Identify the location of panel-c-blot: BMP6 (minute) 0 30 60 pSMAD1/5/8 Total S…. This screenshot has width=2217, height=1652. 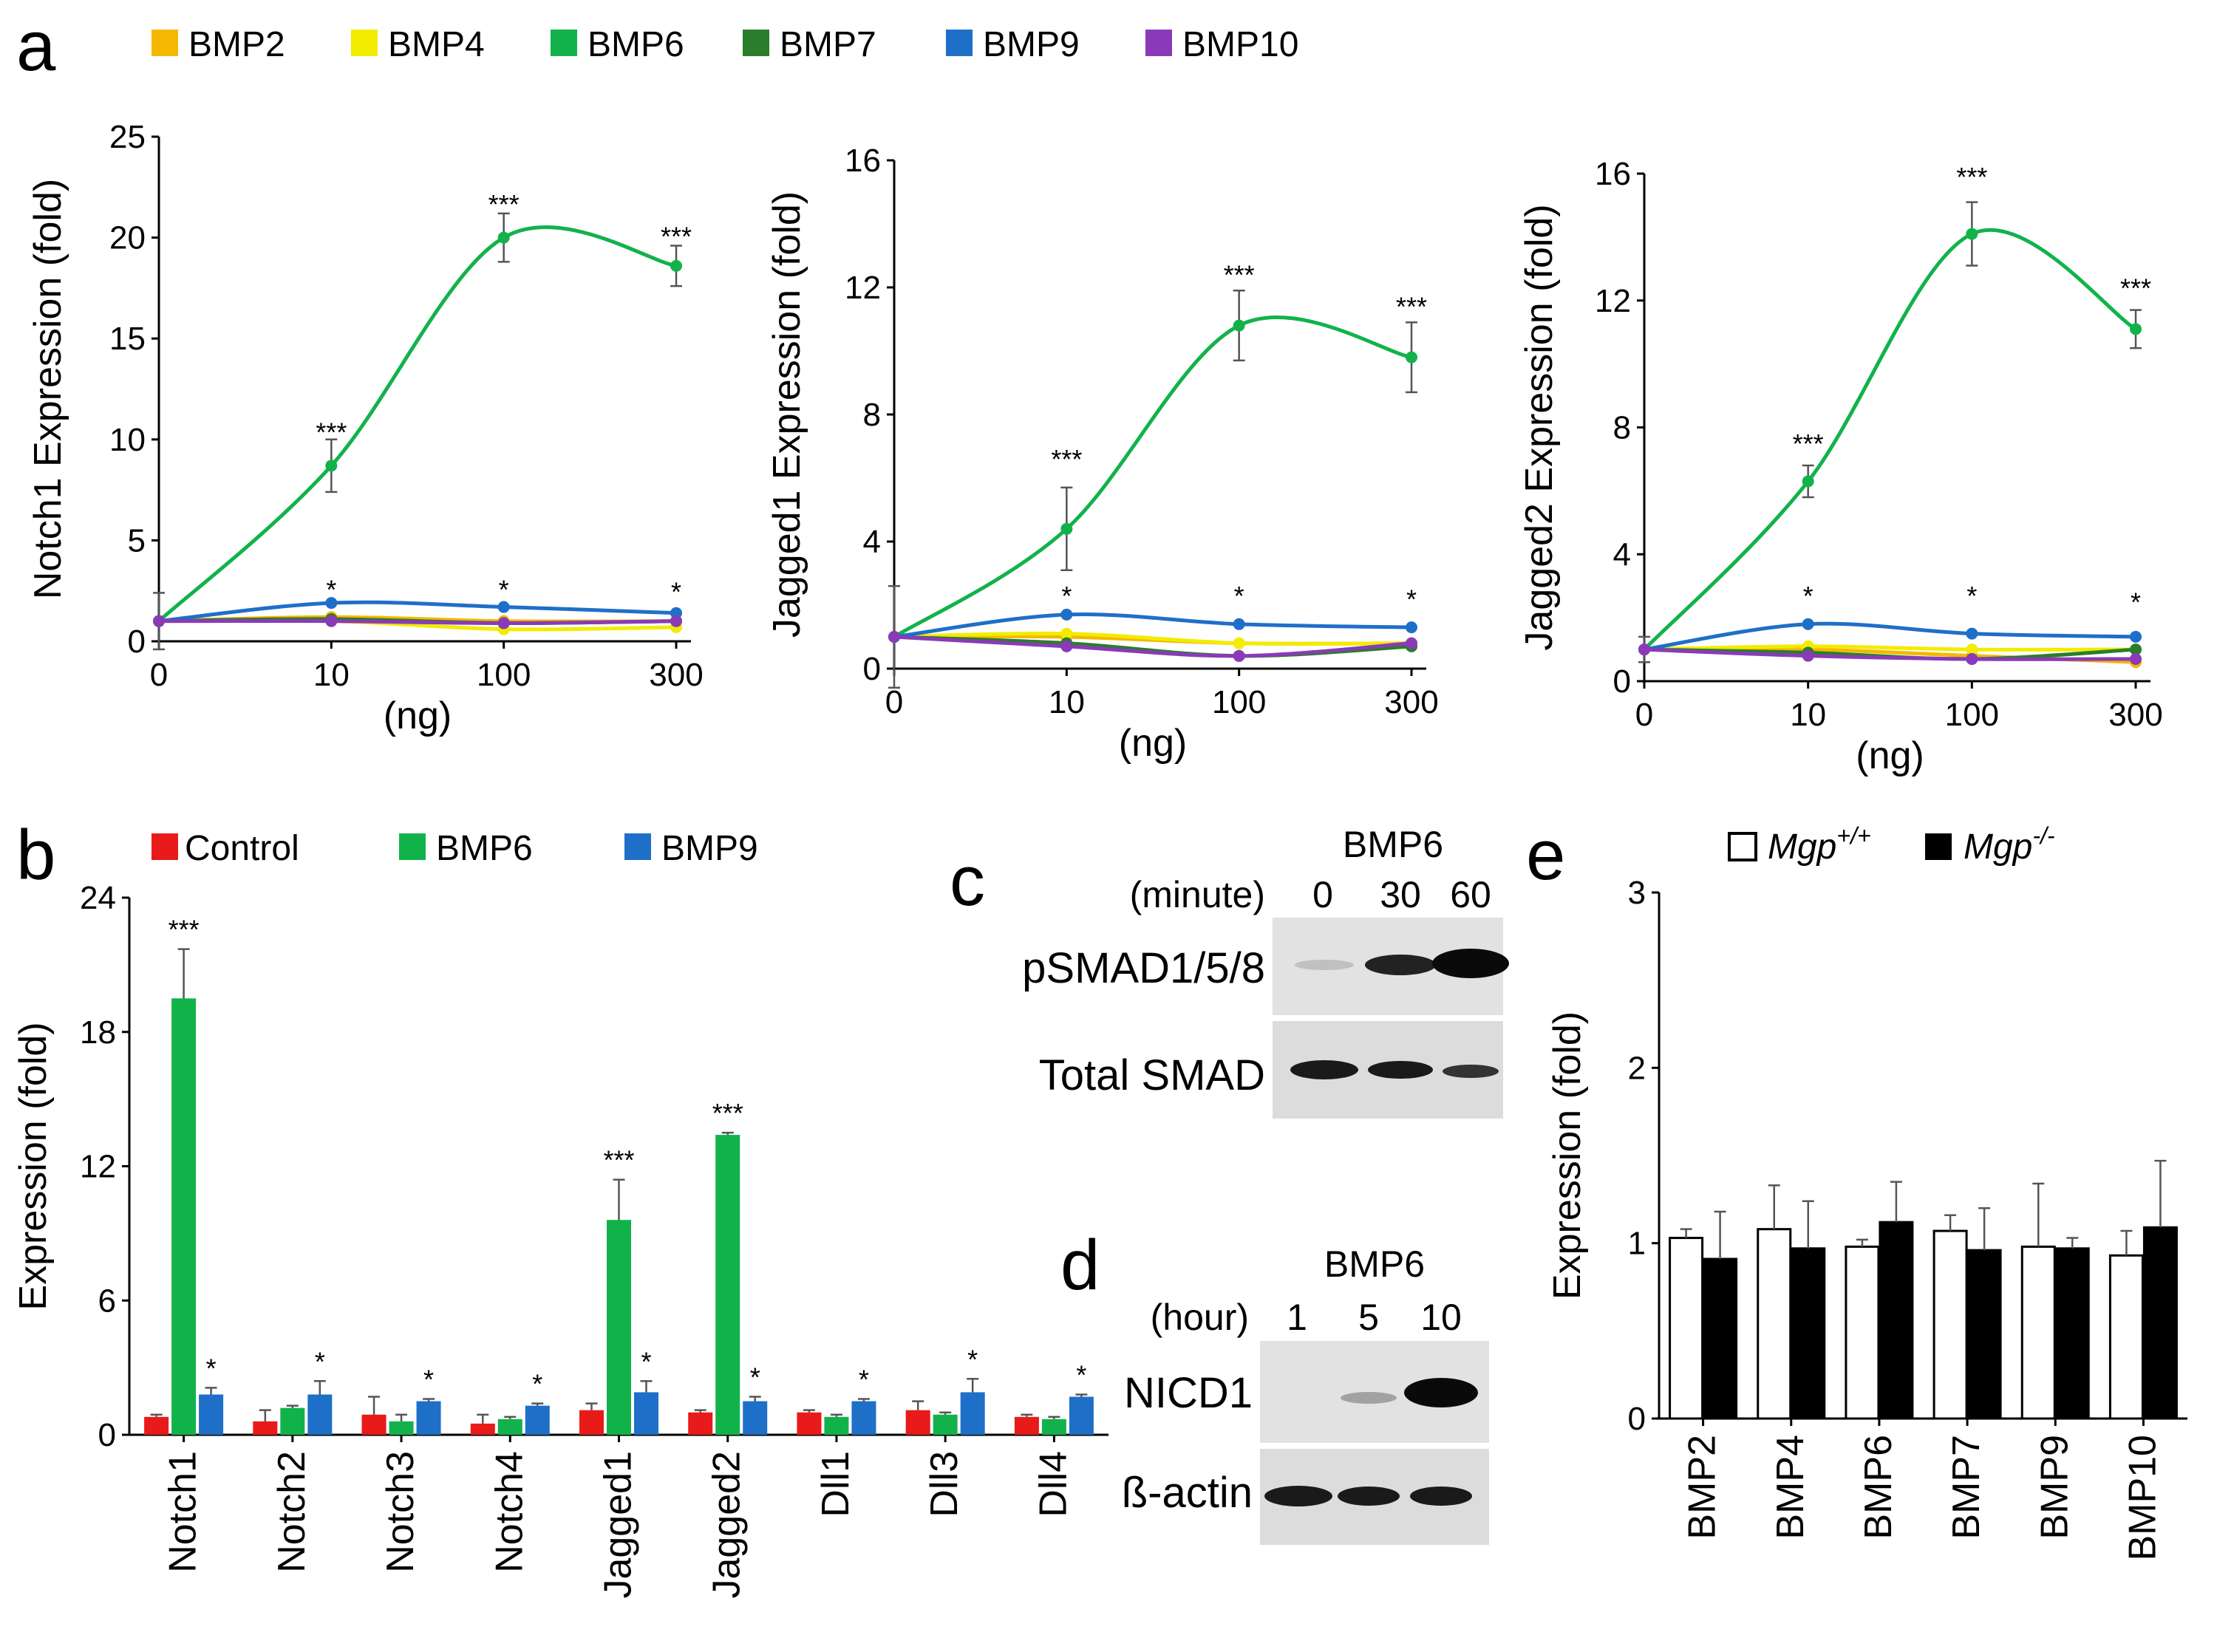
(1265, 971).